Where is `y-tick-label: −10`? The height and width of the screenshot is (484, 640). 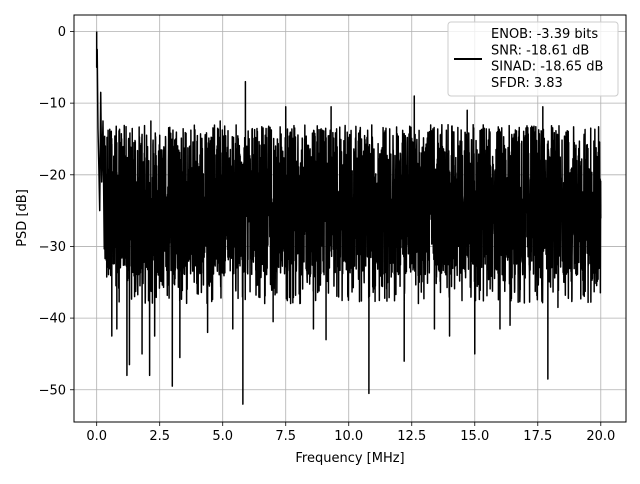
y-tick-label: −10 is located at coordinates (52, 104).